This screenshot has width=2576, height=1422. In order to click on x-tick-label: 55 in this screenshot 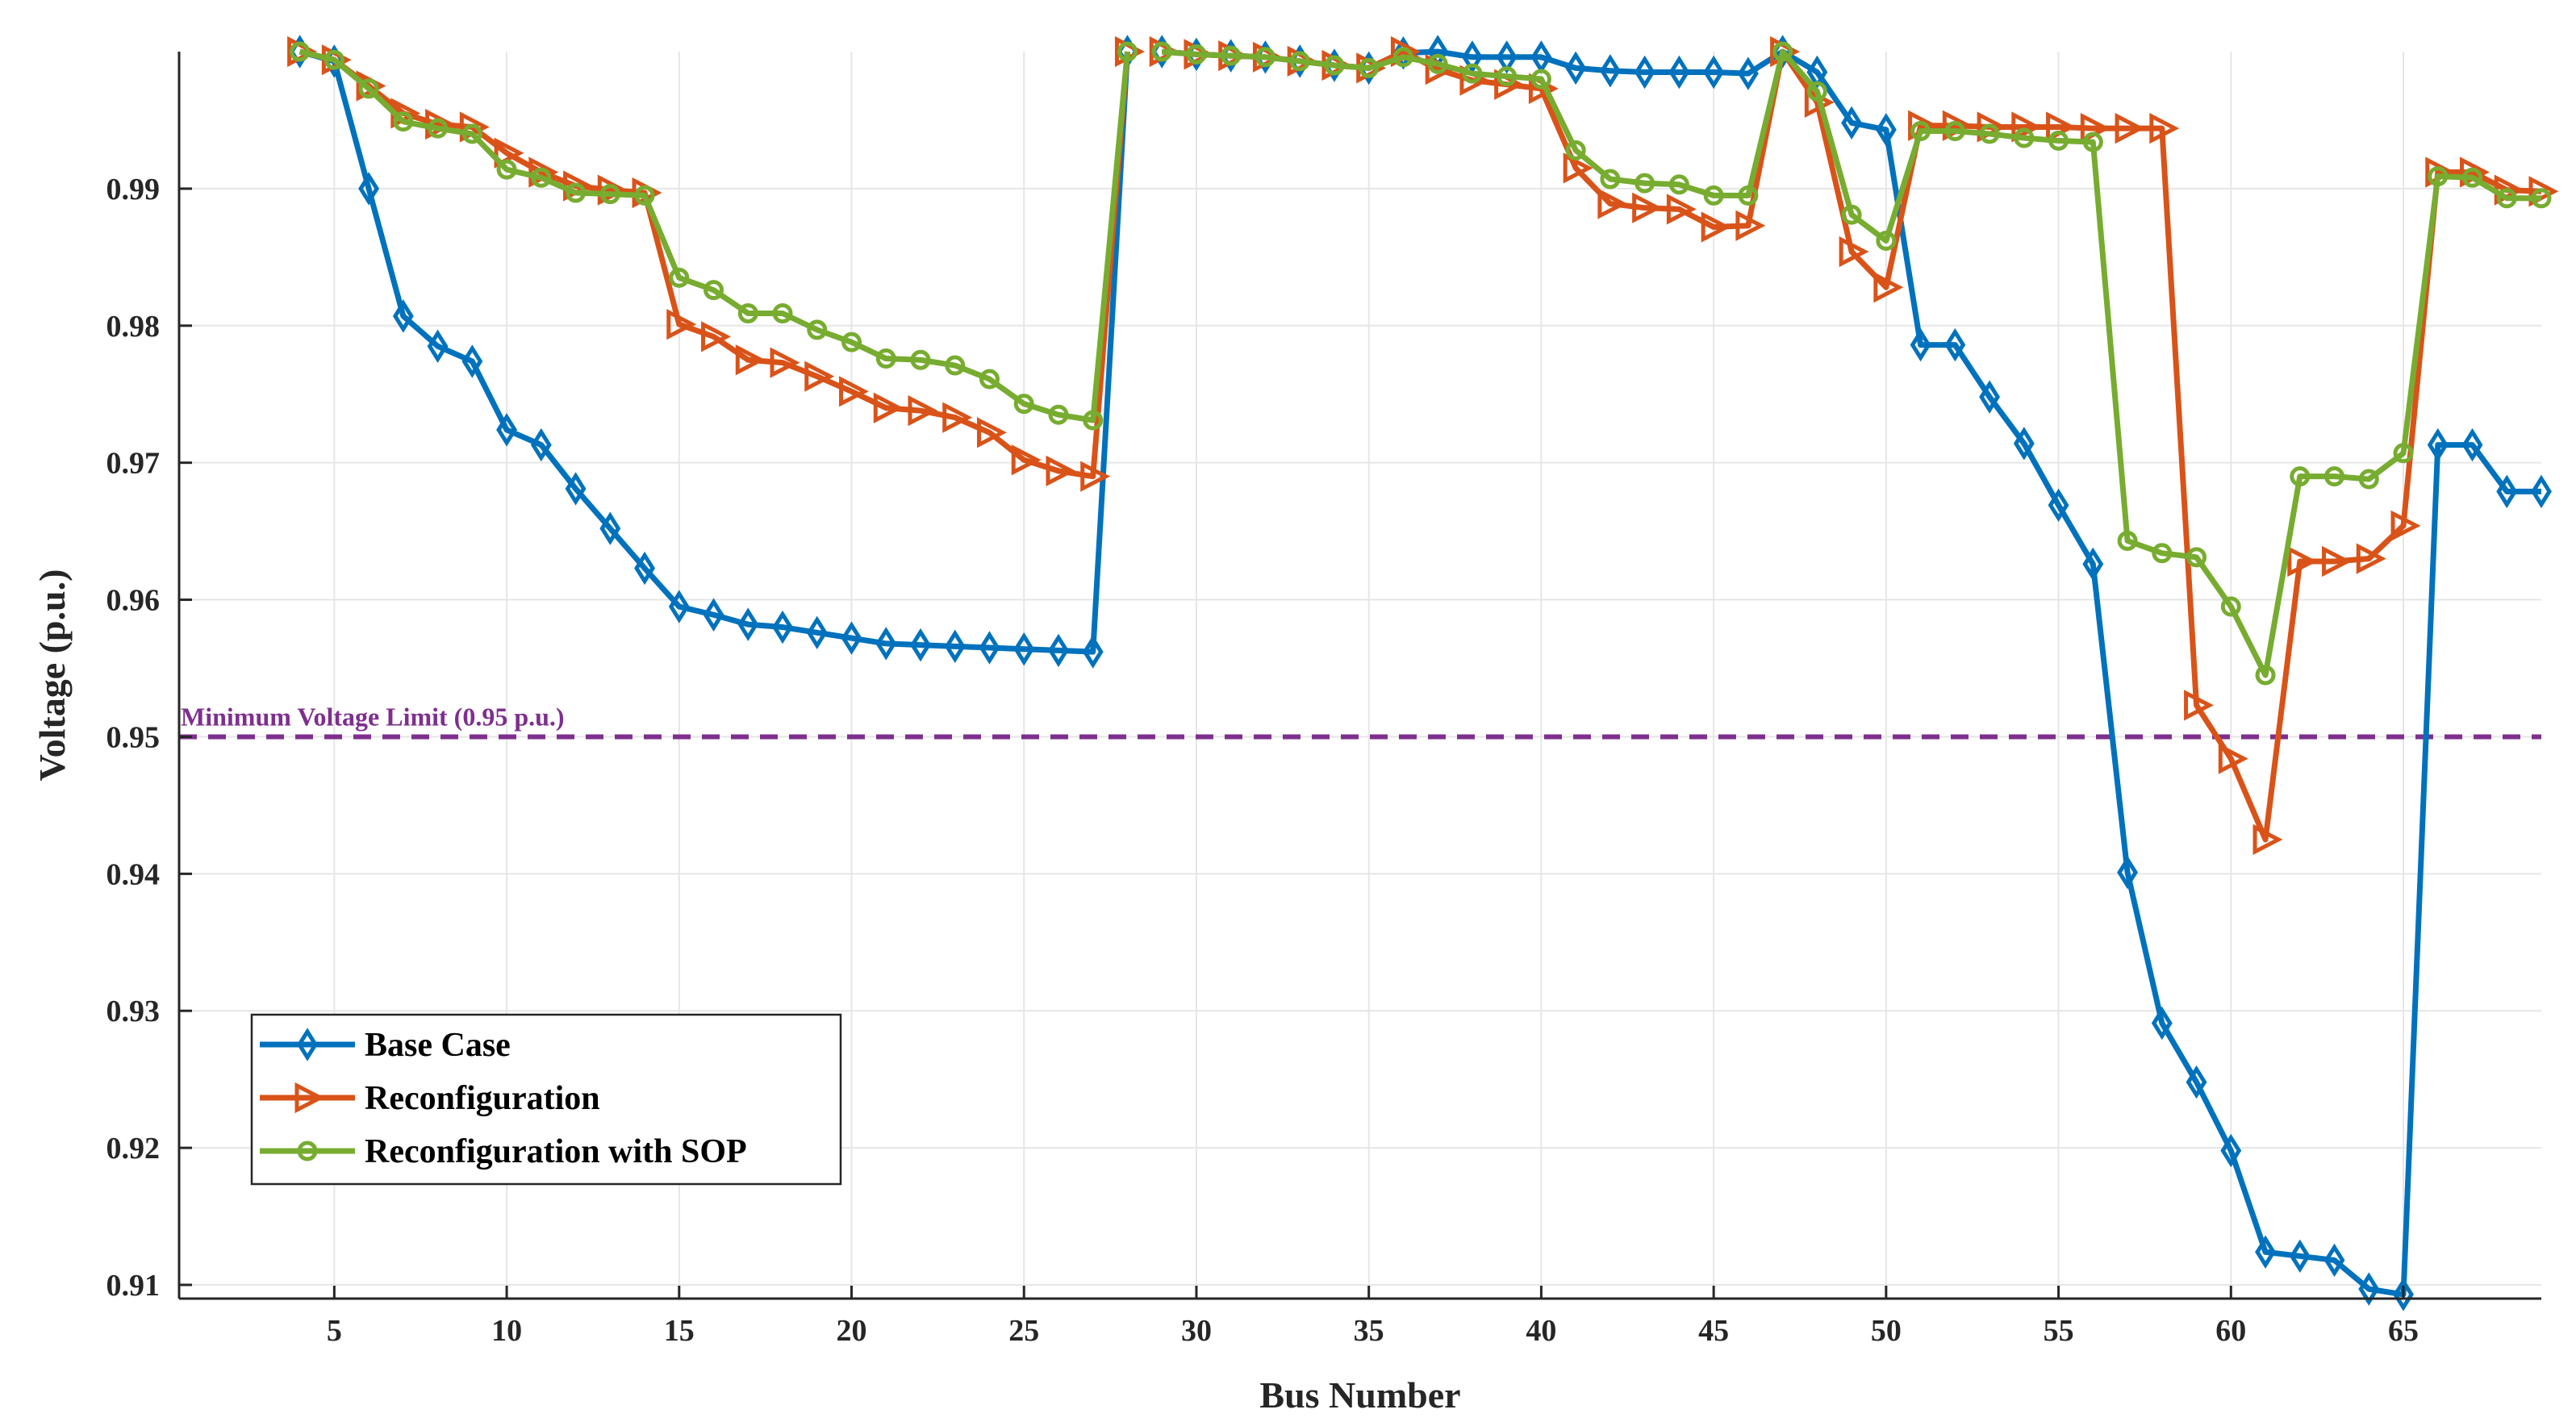, I will do `click(2059, 1331)`.